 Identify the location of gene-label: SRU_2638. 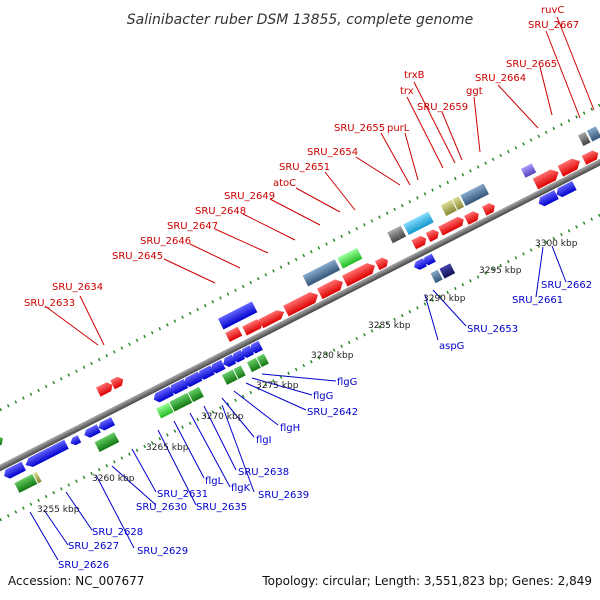
(263, 472).